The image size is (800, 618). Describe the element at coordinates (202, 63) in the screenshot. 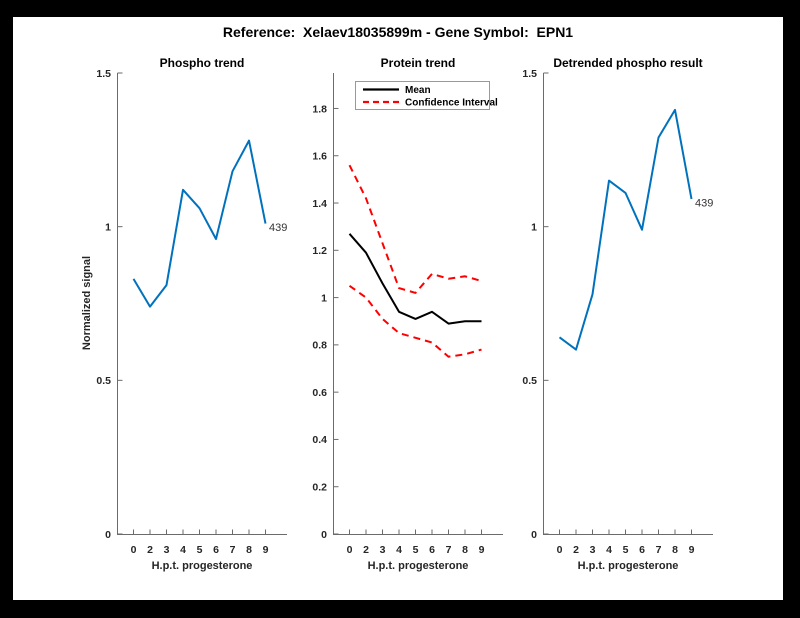

I see `subplot-title-phospho-trend: Phospho trend` at that location.